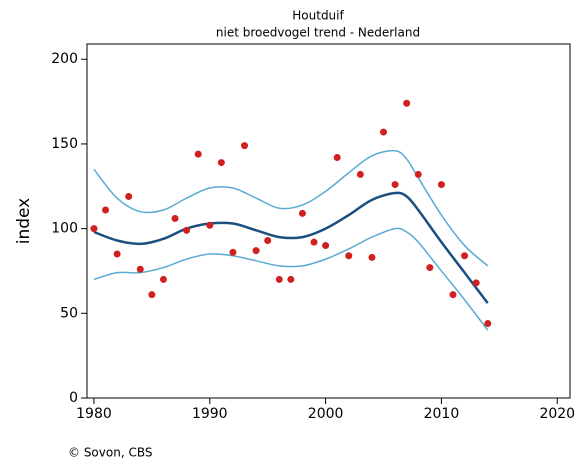  I want to click on y-tick-label: 0, so click(73, 398).